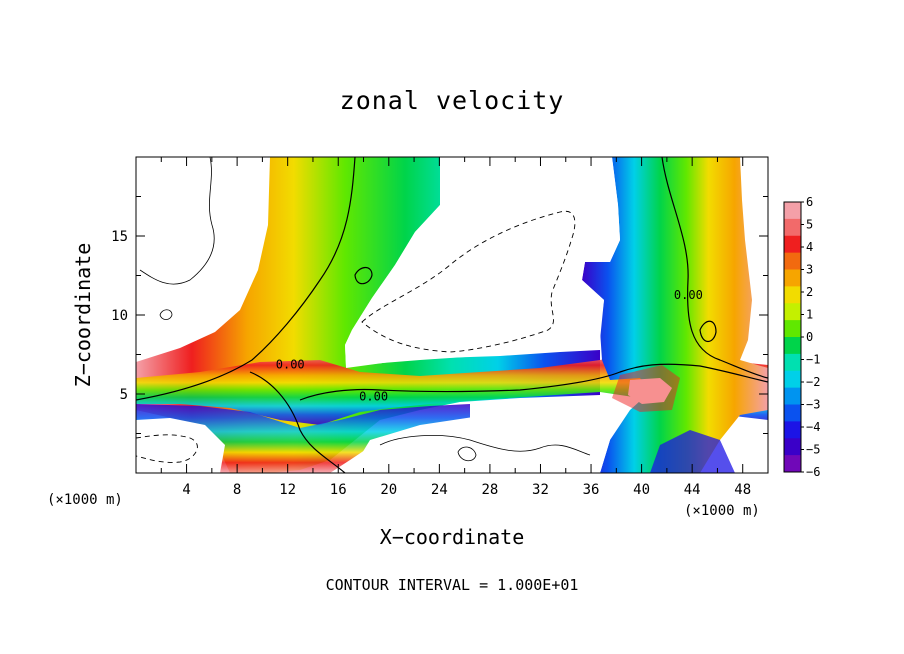  Describe the element at coordinates (650, 391) in the screenshot. I see `white-eddy-right` at that location.